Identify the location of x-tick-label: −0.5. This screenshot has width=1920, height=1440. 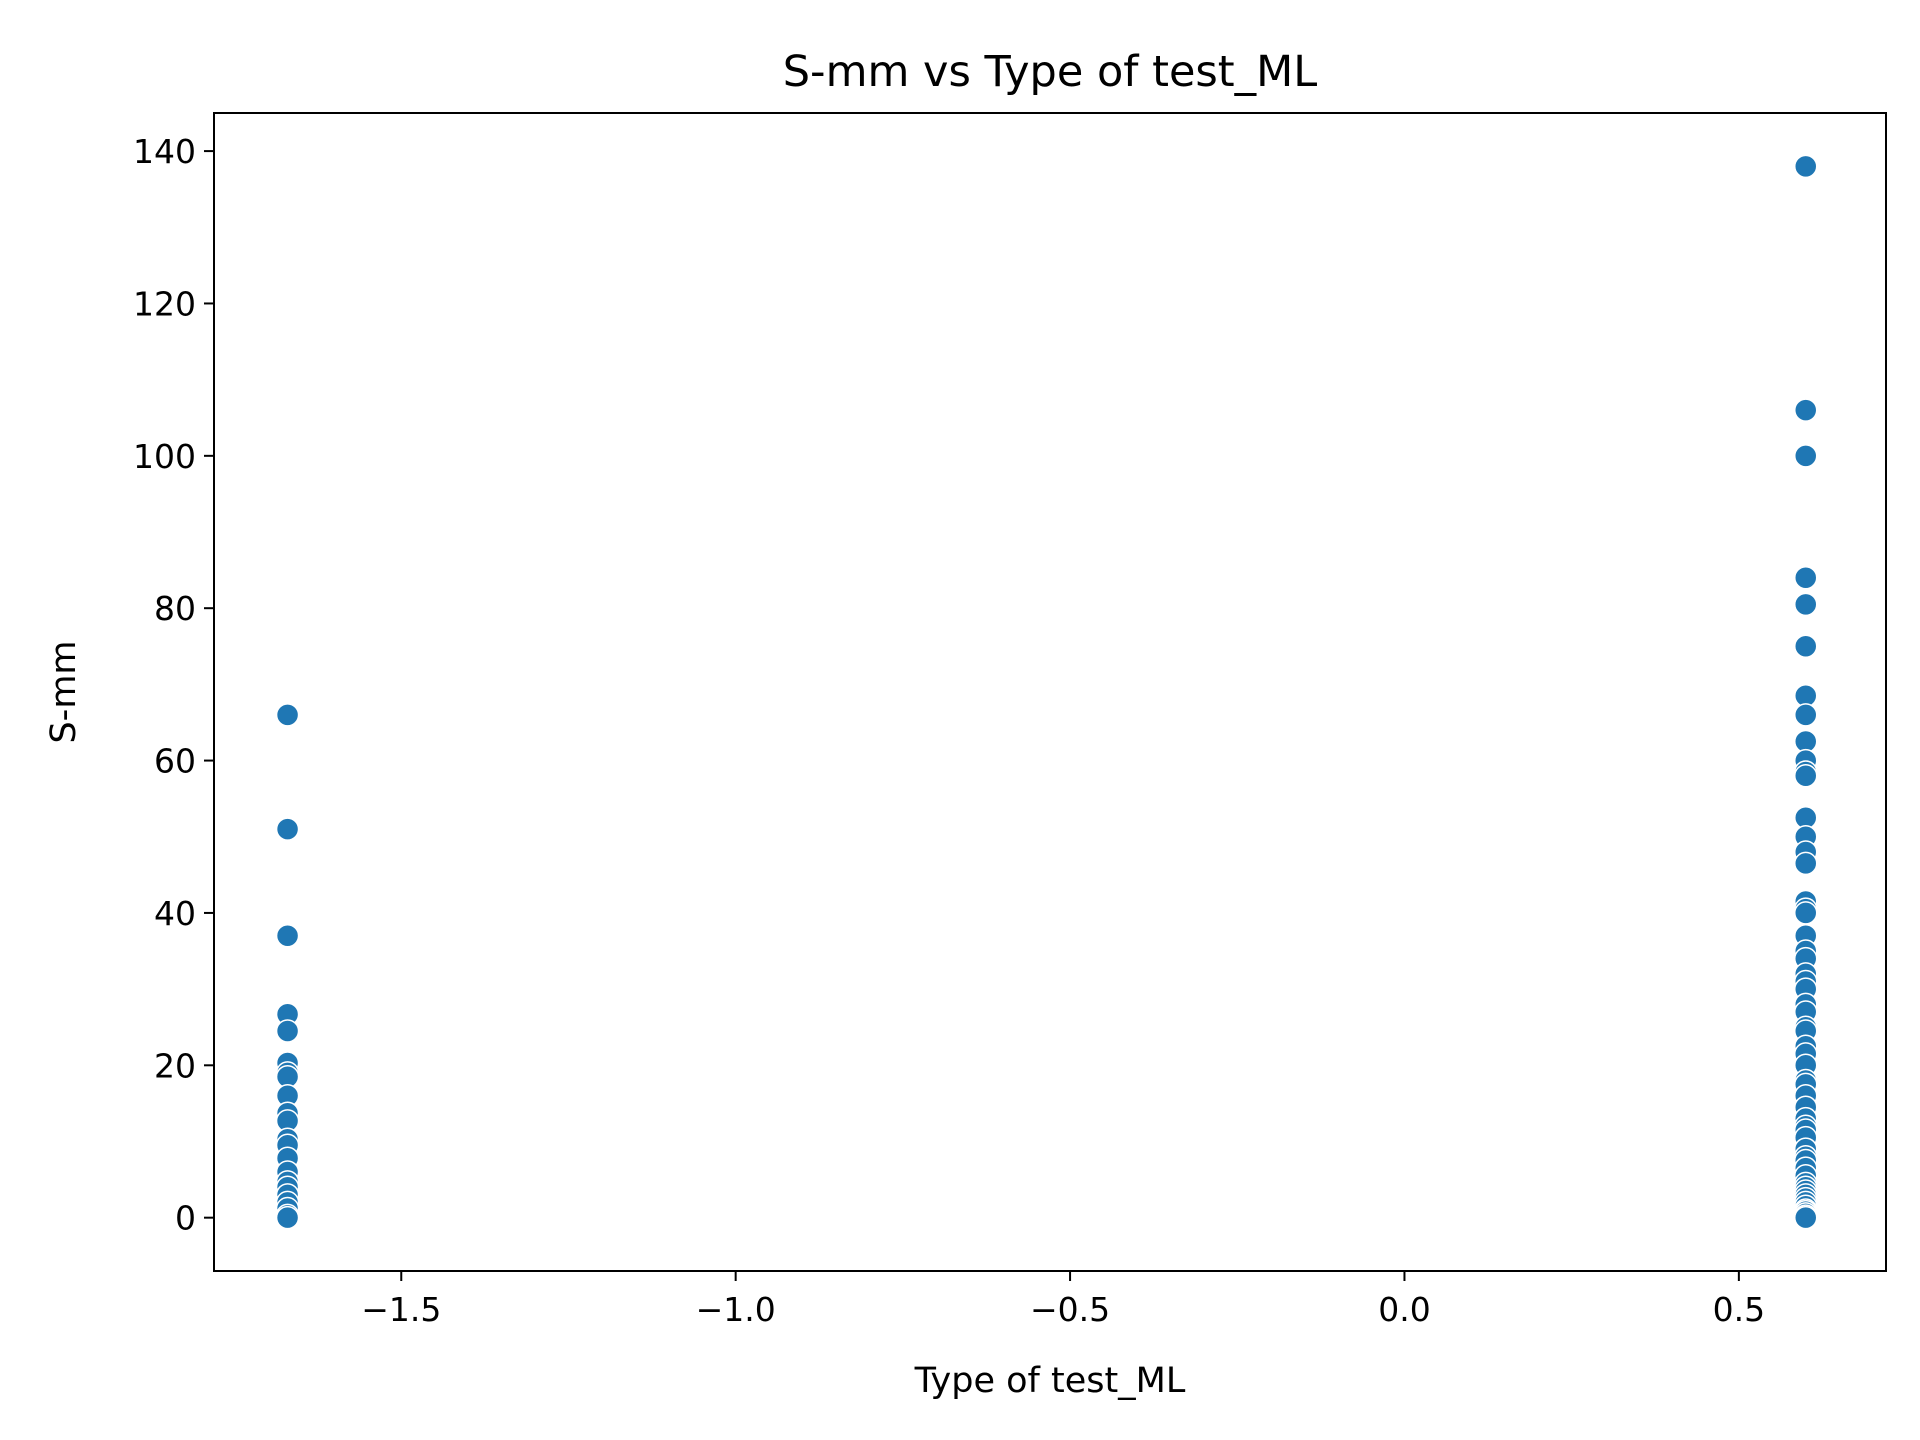
(1070, 1309).